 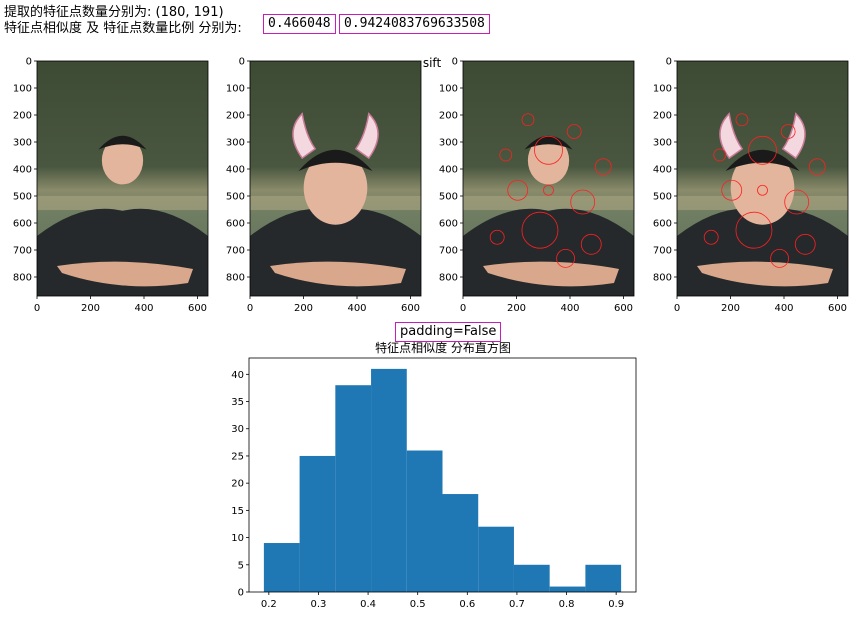 What do you see at coordinates (237, 375) in the screenshot?
I see `y-tick-label: 40` at bounding box center [237, 375].